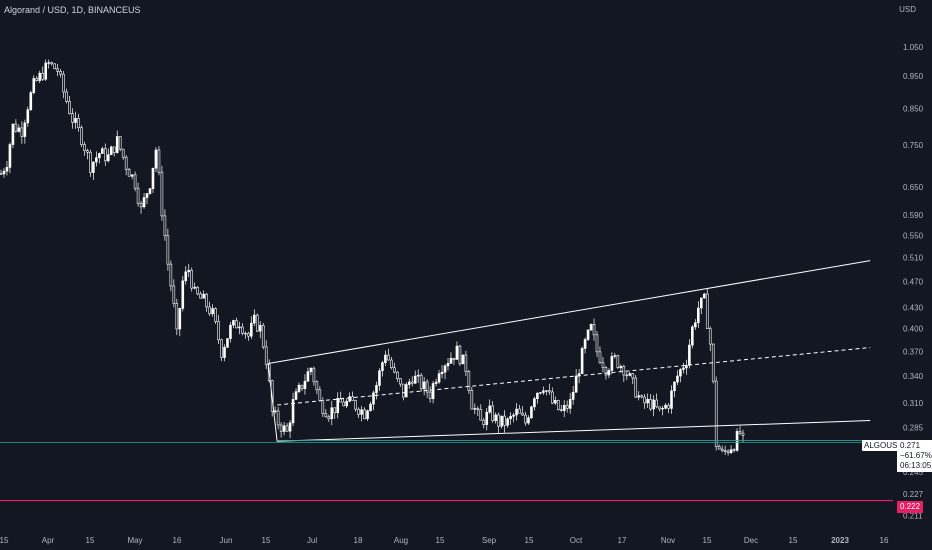  What do you see at coordinates (569, 312) in the screenshot?
I see `trendline-upper` at bounding box center [569, 312].